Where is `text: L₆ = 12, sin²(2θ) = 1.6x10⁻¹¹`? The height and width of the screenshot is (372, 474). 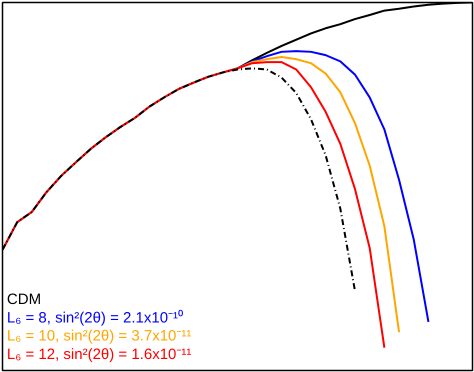
text: L₆ = 12, sin²(2θ) = 1.6x10⁻¹¹ is located at coordinates (99, 355).